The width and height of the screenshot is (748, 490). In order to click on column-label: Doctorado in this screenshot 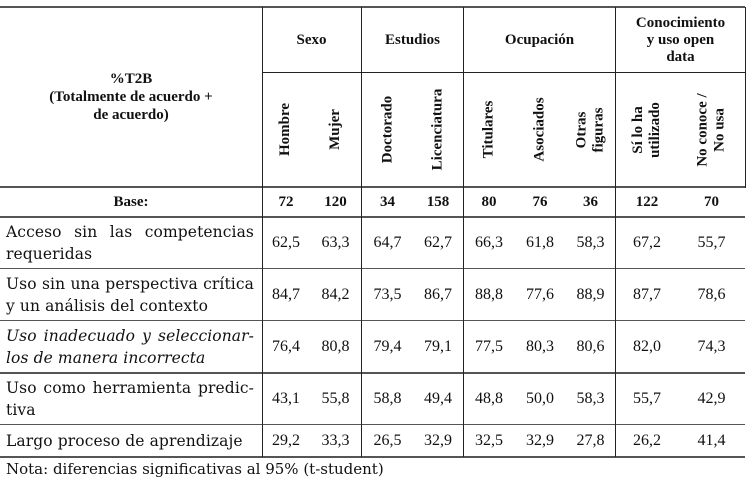, I will do `click(387, 129)`.